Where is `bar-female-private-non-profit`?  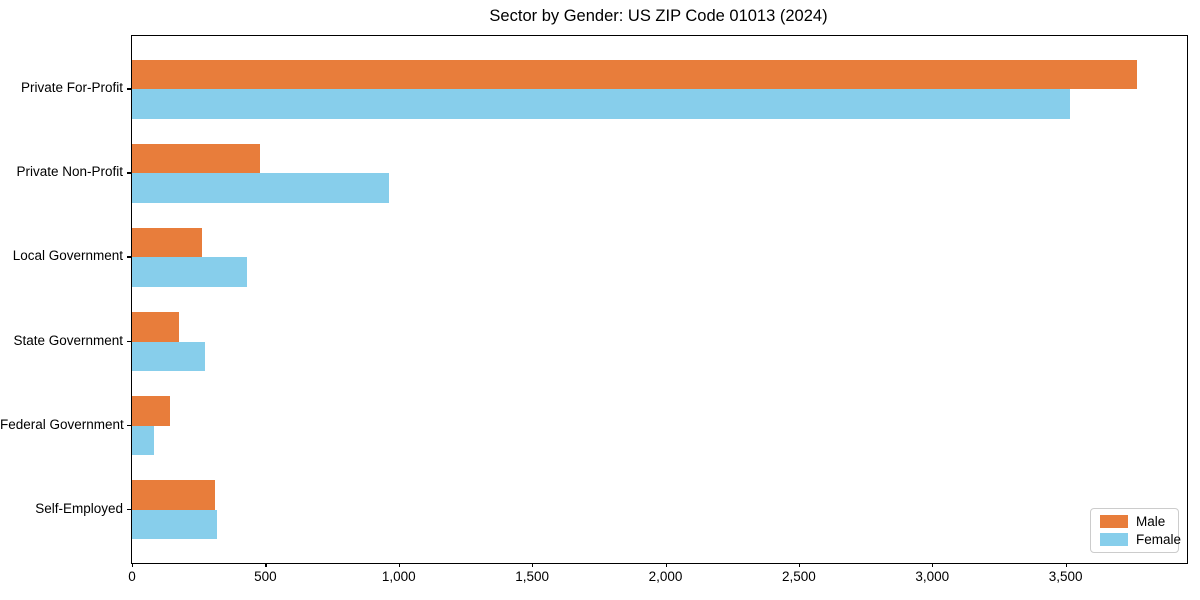
bar-female-private-non-profit is located at coordinates (260, 188).